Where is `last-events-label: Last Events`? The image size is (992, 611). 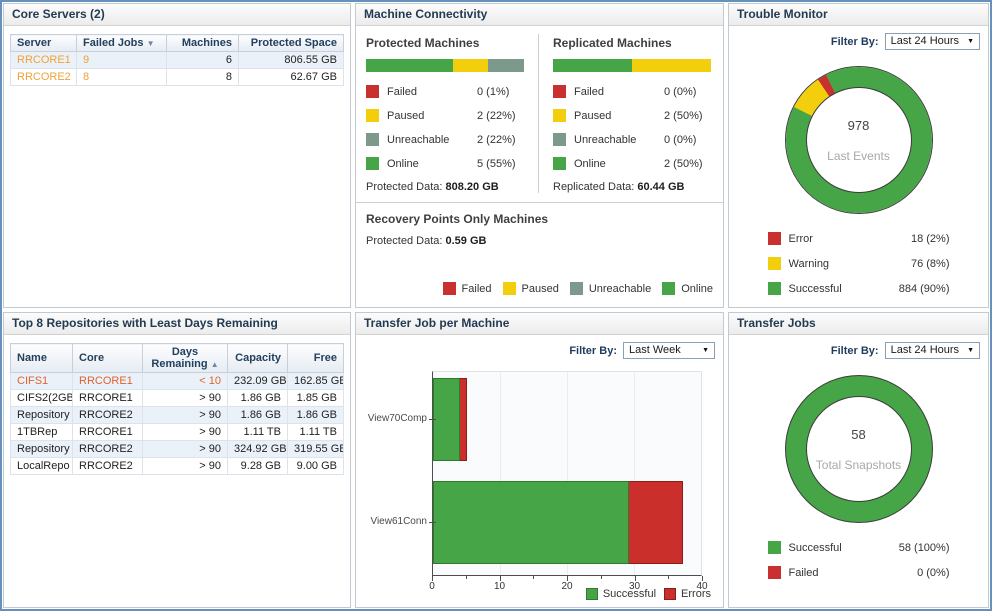
last-events-label: Last Events is located at coordinates (858, 155).